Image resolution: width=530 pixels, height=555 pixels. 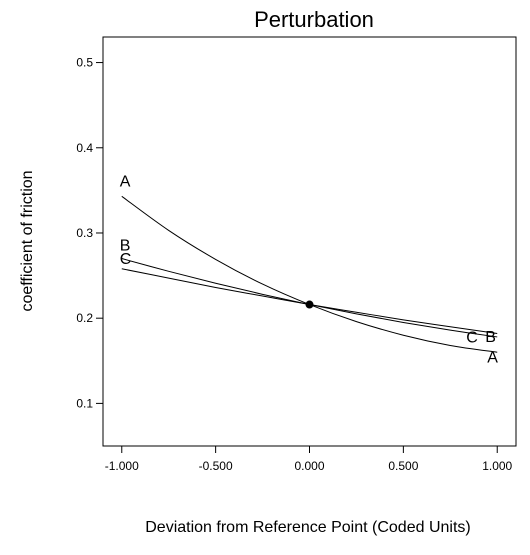 What do you see at coordinates (314, 19) in the screenshot?
I see `chart-title: Perturbation` at bounding box center [314, 19].